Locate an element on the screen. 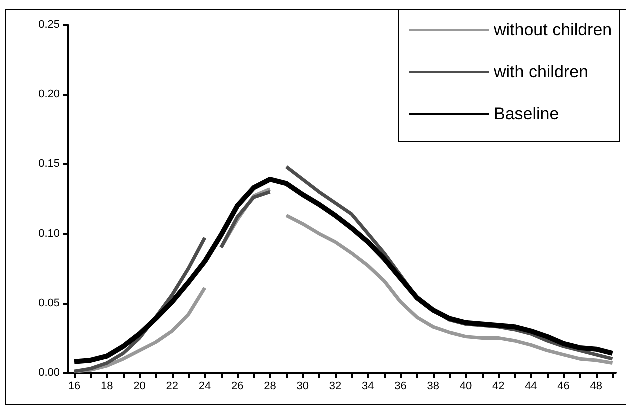 The width and height of the screenshot is (626, 409). x-tick-label: 48 is located at coordinates (596, 386).